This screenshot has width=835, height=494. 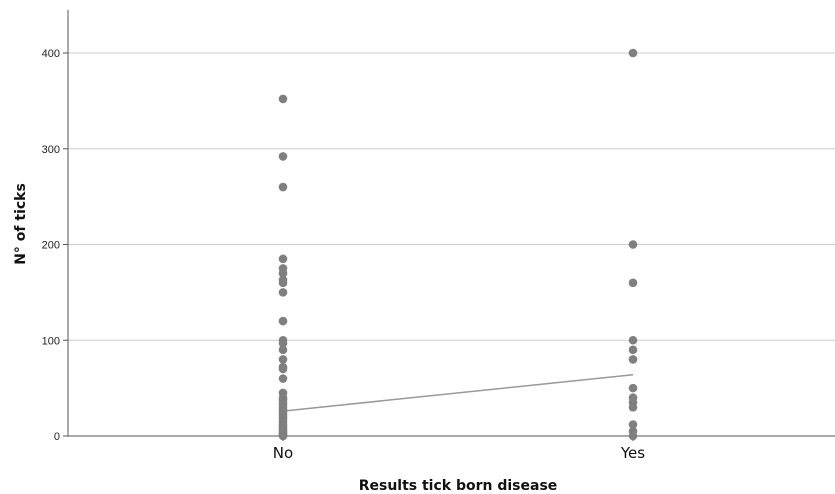 What do you see at coordinates (459, 449) in the screenshot?
I see `x-tick-labels: No Yes` at bounding box center [459, 449].